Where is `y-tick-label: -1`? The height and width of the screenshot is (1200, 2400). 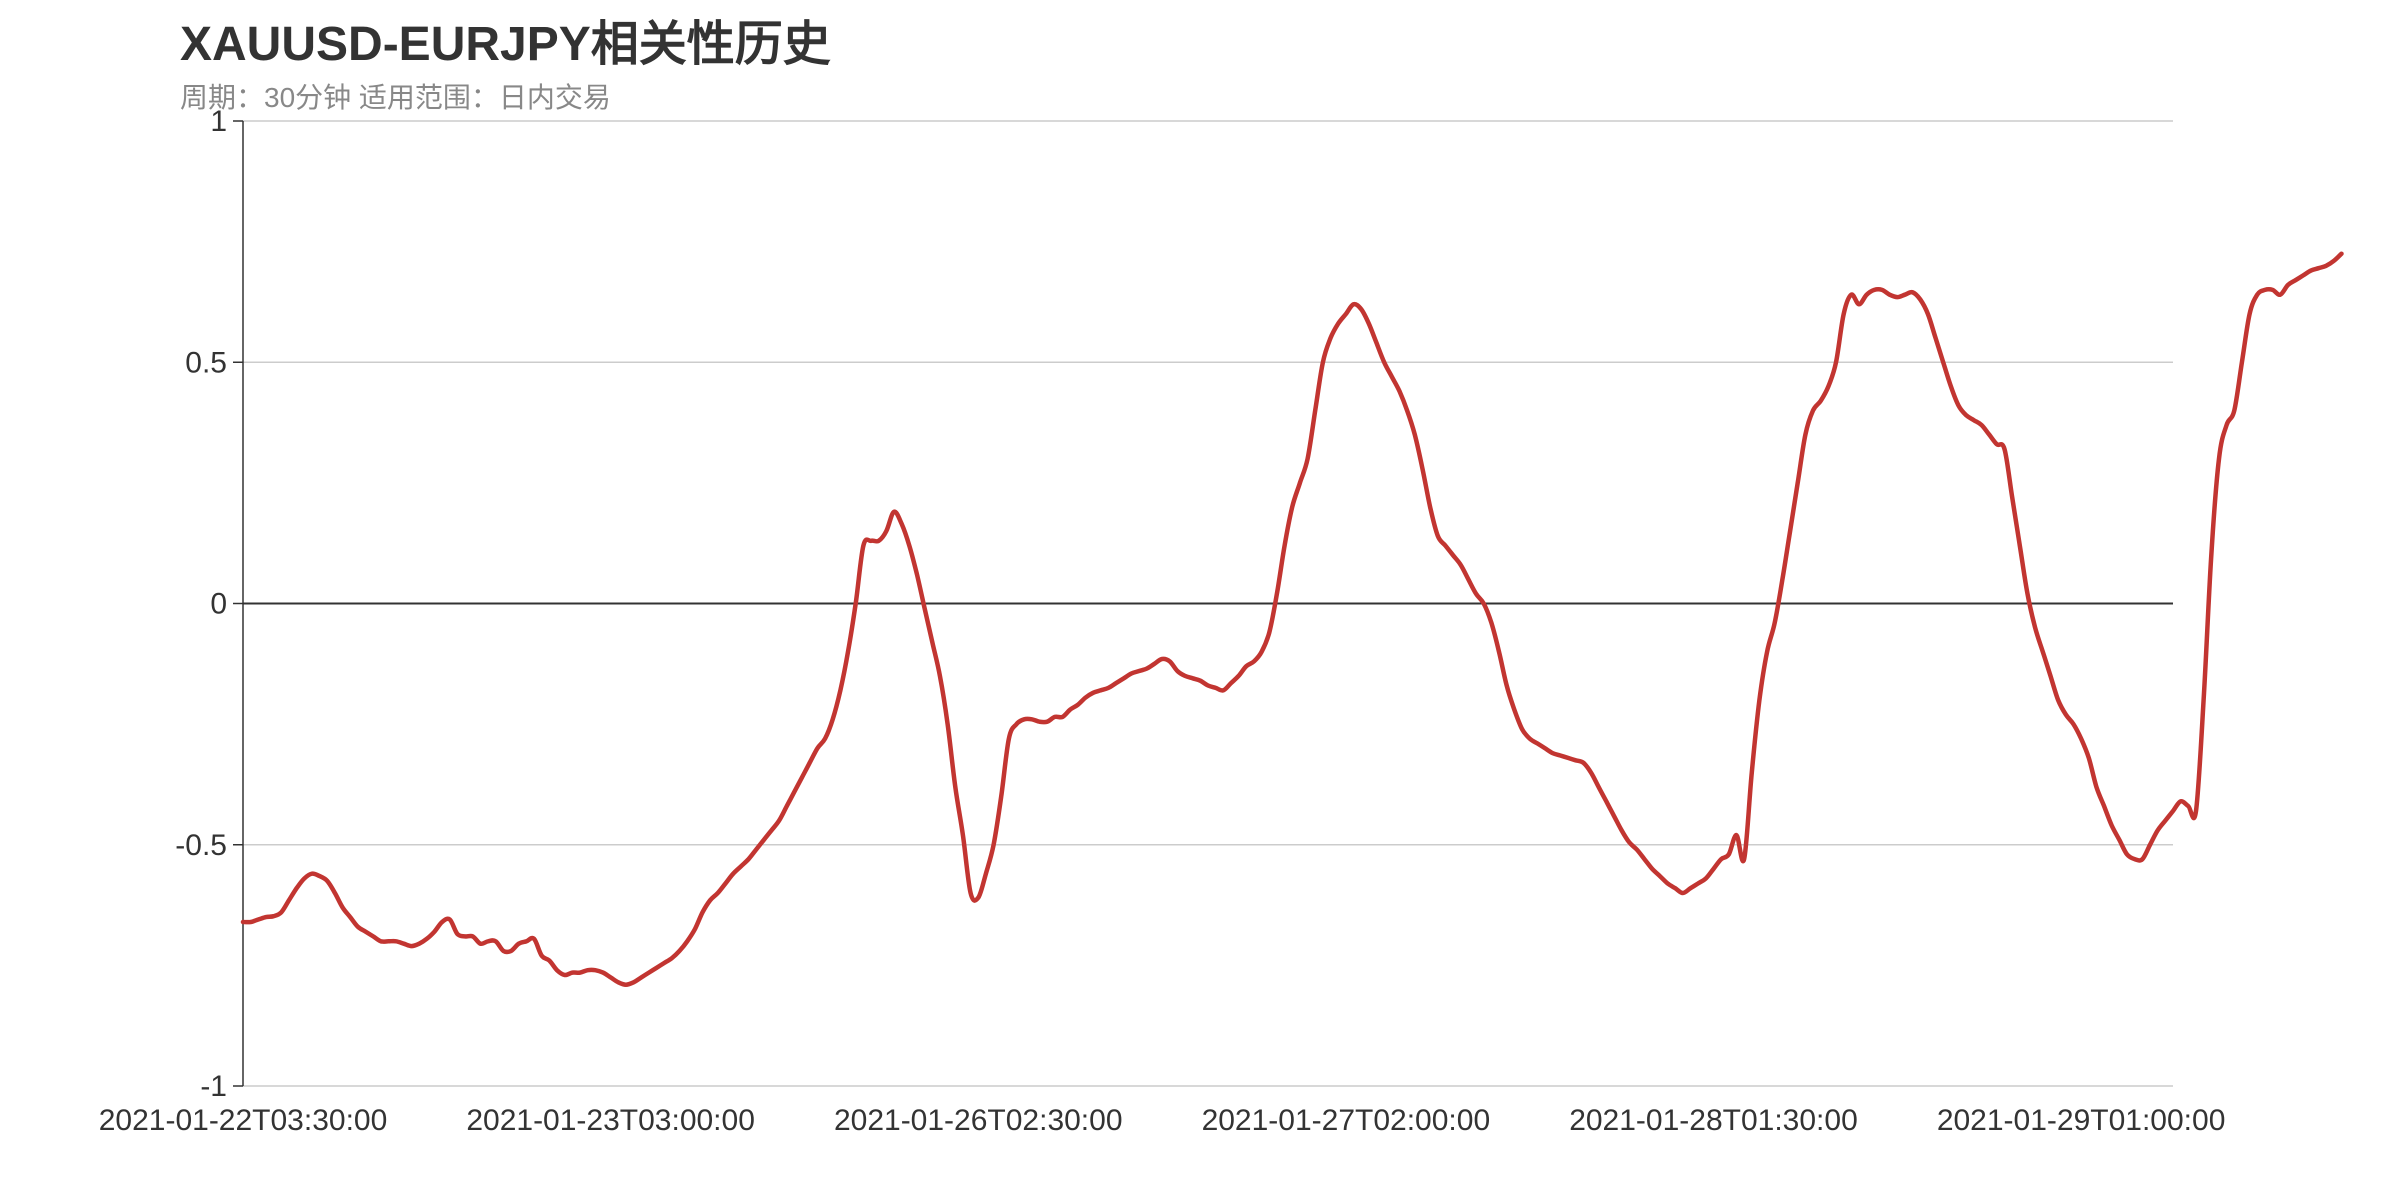 y-tick-label: -1 is located at coordinates (213, 1086).